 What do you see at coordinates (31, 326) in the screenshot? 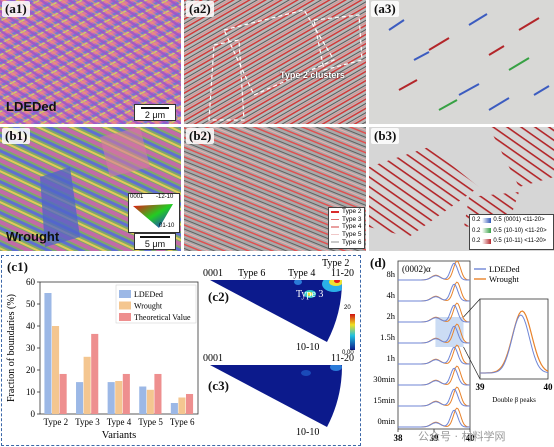
I see `y-tick-label: 40` at bounding box center [31, 326].